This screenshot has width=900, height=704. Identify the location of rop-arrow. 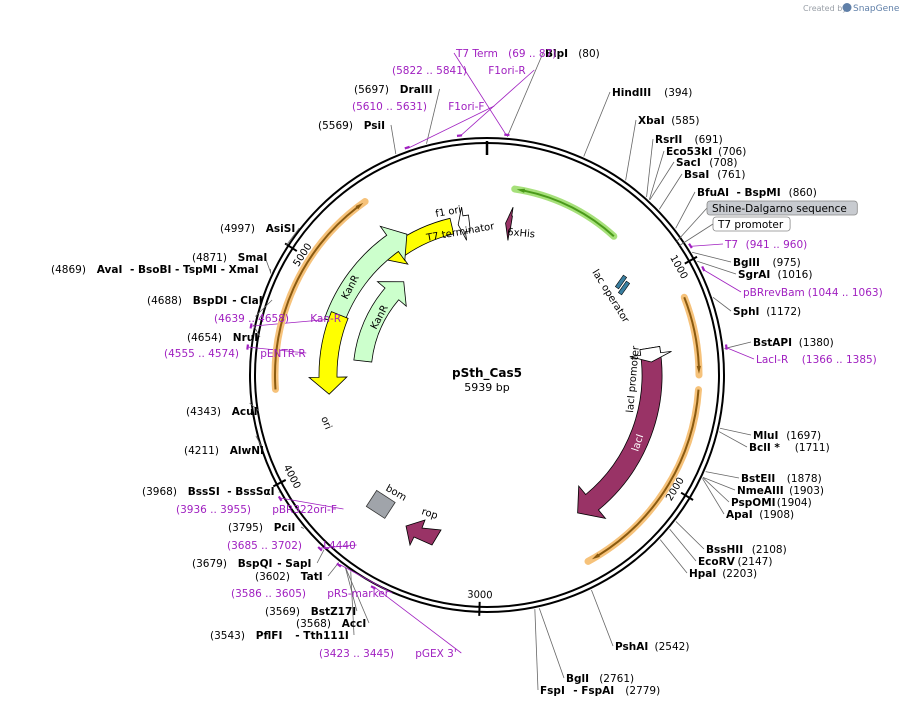
(423, 533).